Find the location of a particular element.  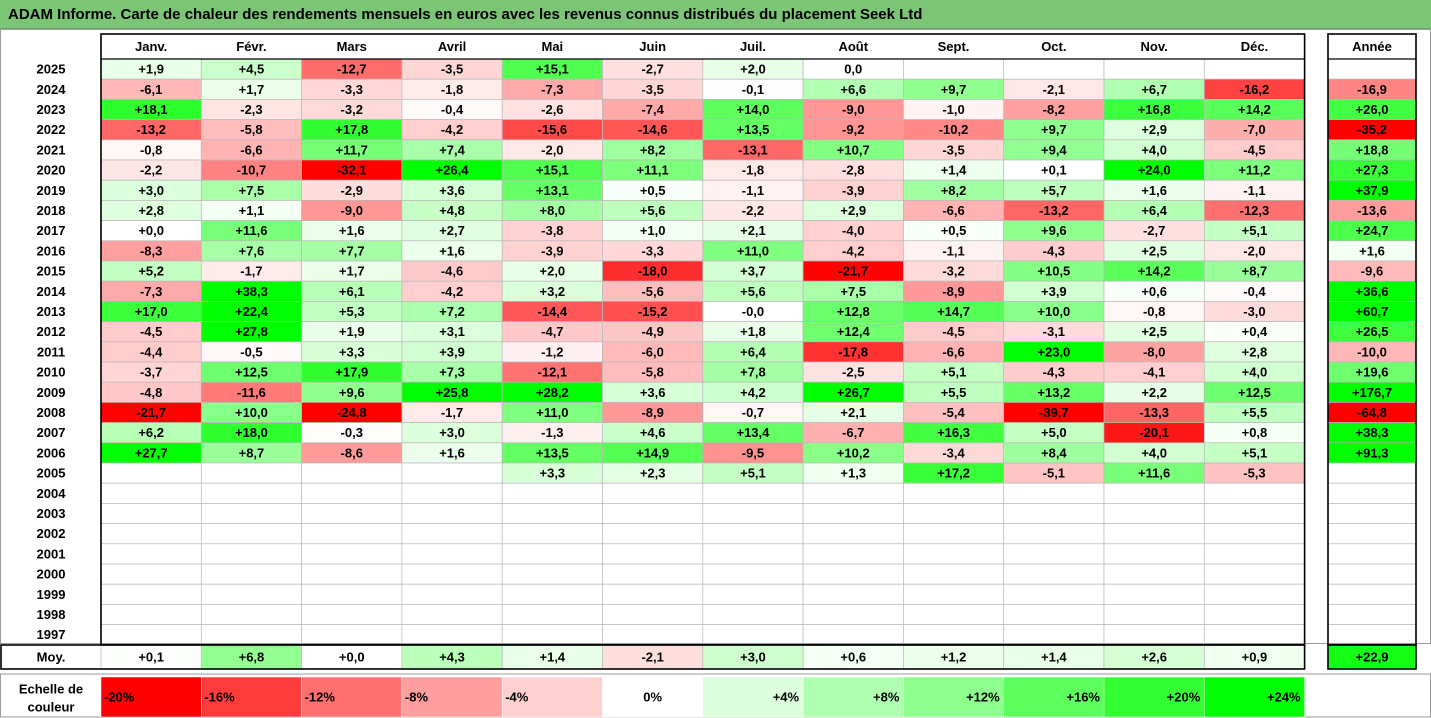

cell-value: -6,6 is located at coordinates (953, 351).